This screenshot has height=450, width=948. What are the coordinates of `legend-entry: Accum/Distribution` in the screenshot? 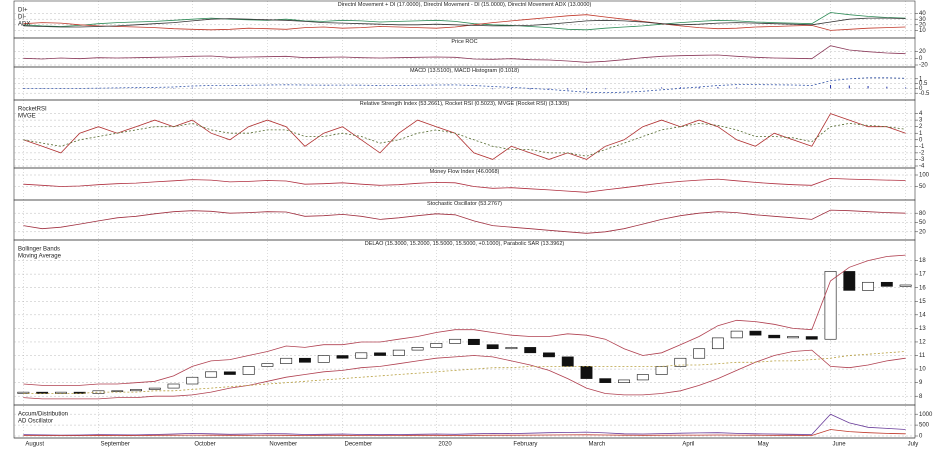 It's located at (43, 415).